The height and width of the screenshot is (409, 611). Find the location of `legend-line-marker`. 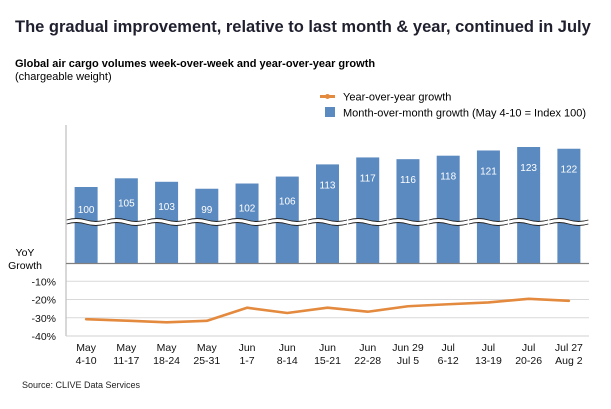

legend-line-marker is located at coordinates (327, 96).